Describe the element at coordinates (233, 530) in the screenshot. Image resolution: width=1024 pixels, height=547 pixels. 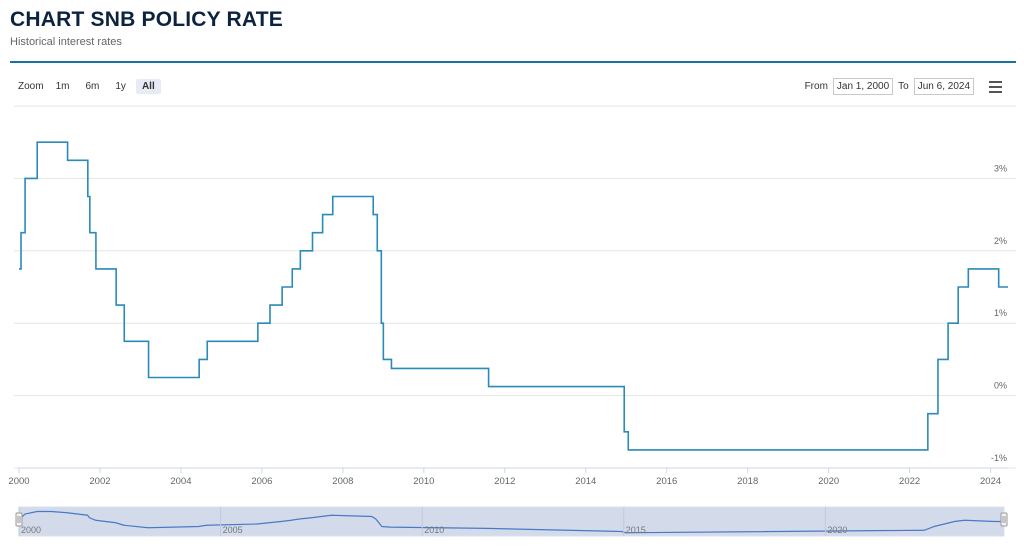
I see `navigator-x-label: 2005` at that location.